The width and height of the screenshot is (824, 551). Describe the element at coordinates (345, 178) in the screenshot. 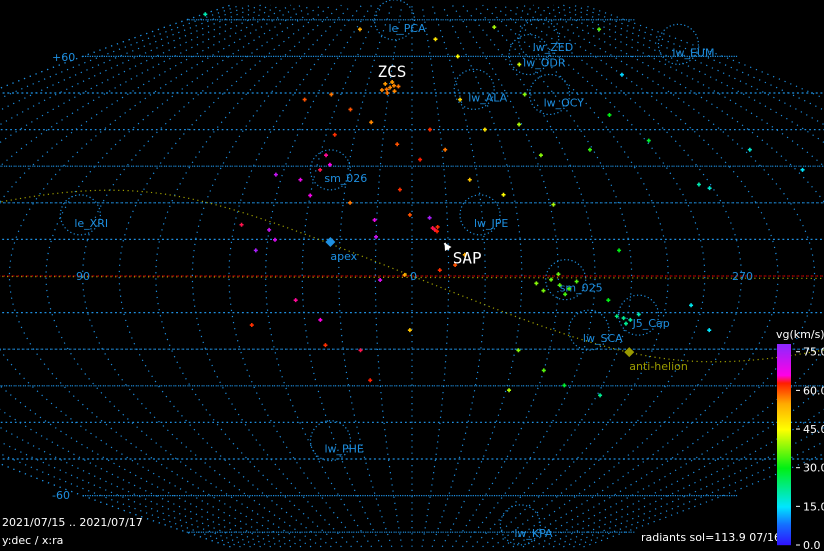

I see `shower-label: sm_026` at that location.